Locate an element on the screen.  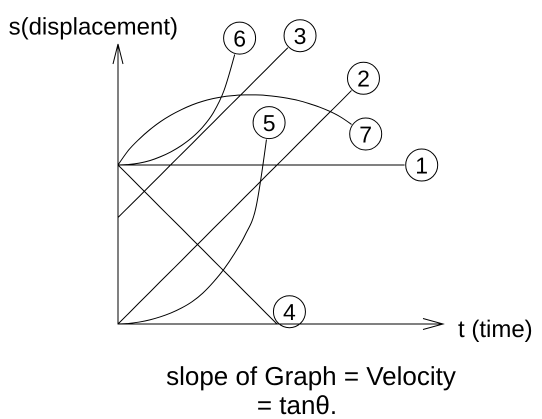
series-label: 7 is located at coordinates (365, 134).